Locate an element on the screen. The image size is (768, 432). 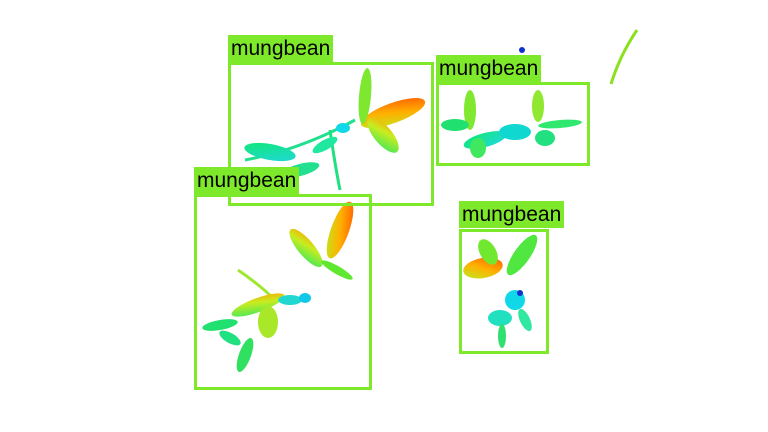
stray-point is located at coordinates (522, 50).